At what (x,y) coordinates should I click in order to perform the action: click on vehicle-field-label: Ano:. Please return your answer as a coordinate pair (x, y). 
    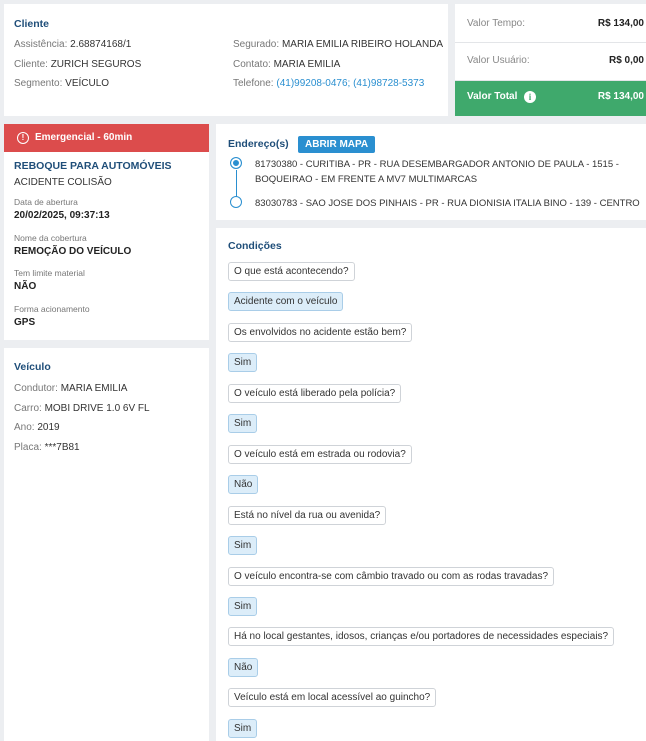
    Looking at the image, I should click on (26, 428).